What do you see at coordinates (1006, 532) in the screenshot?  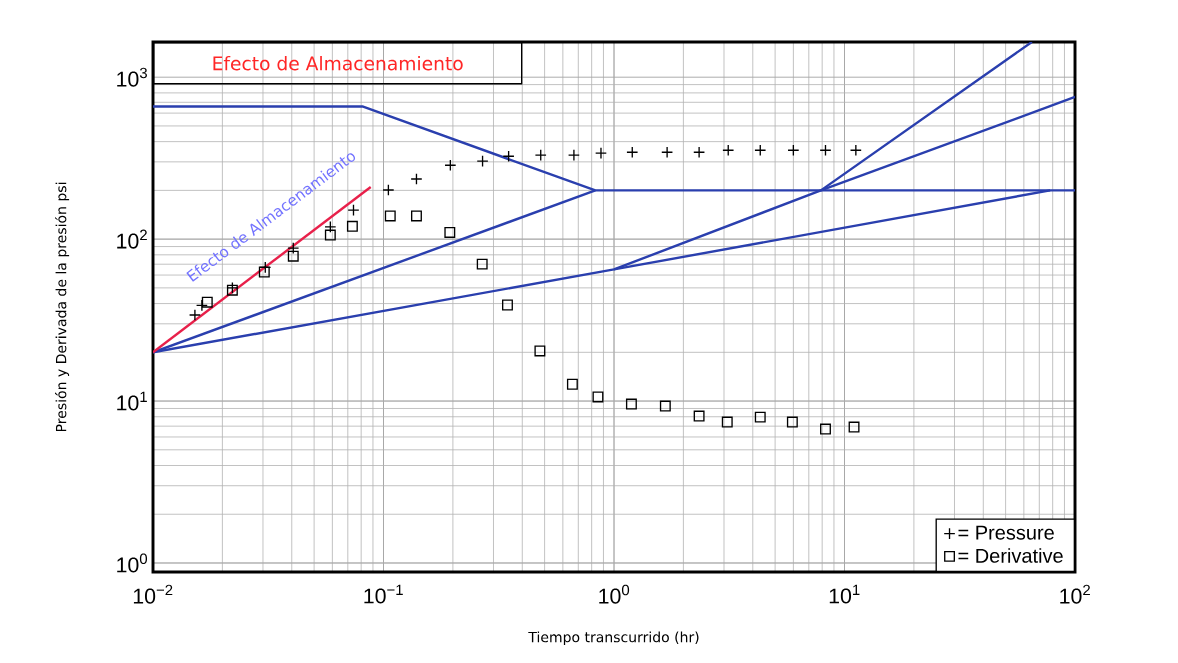 I see `legend-label: = Pressure` at bounding box center [1006, 532].